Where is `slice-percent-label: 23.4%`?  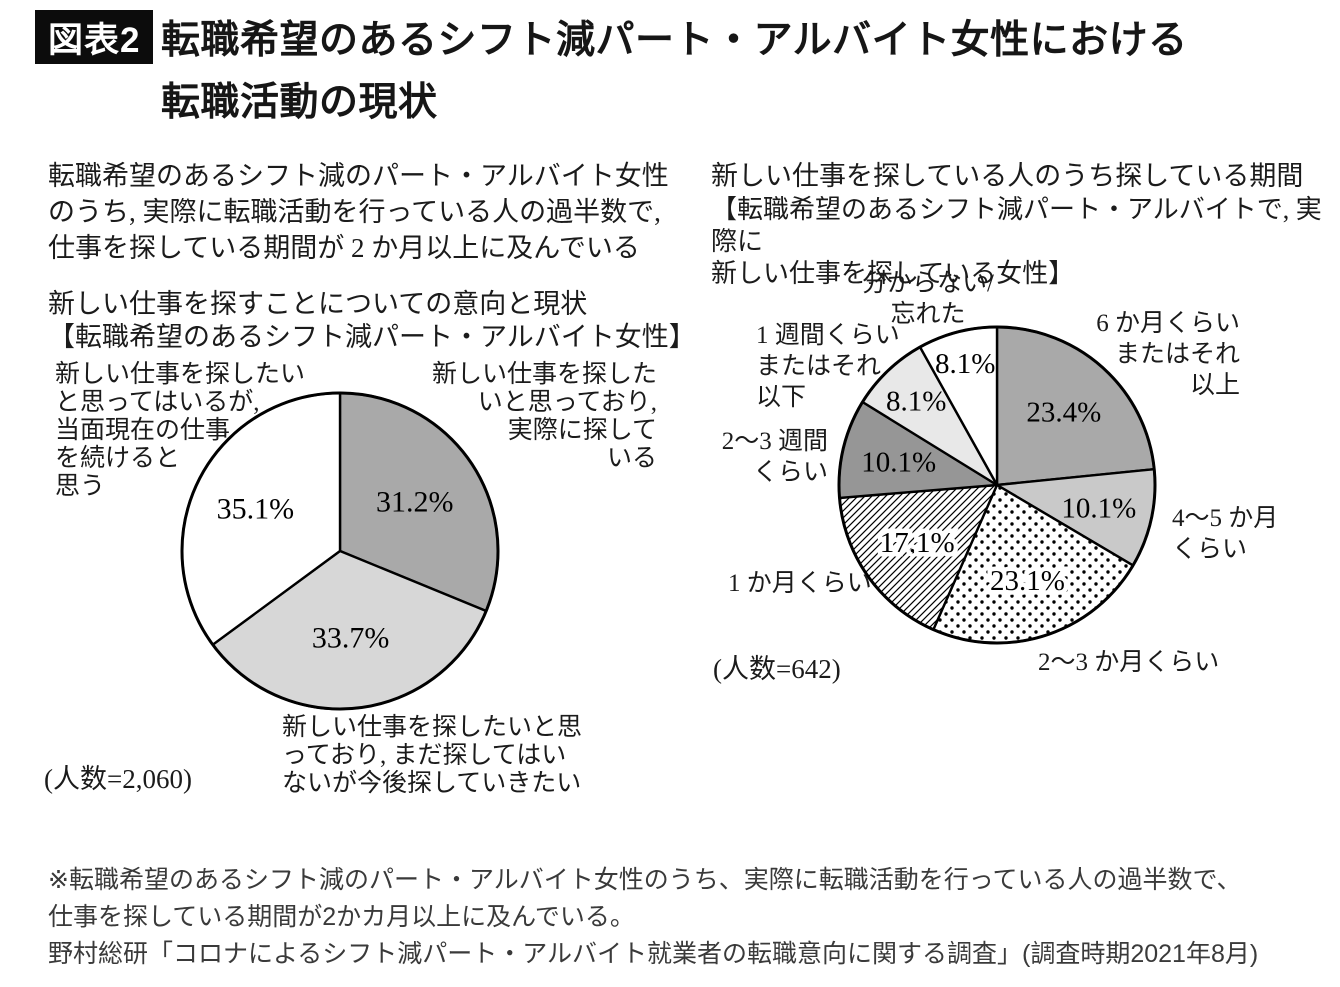
slice-percent-label: 23.4% is located at coordinates (1063, 412).